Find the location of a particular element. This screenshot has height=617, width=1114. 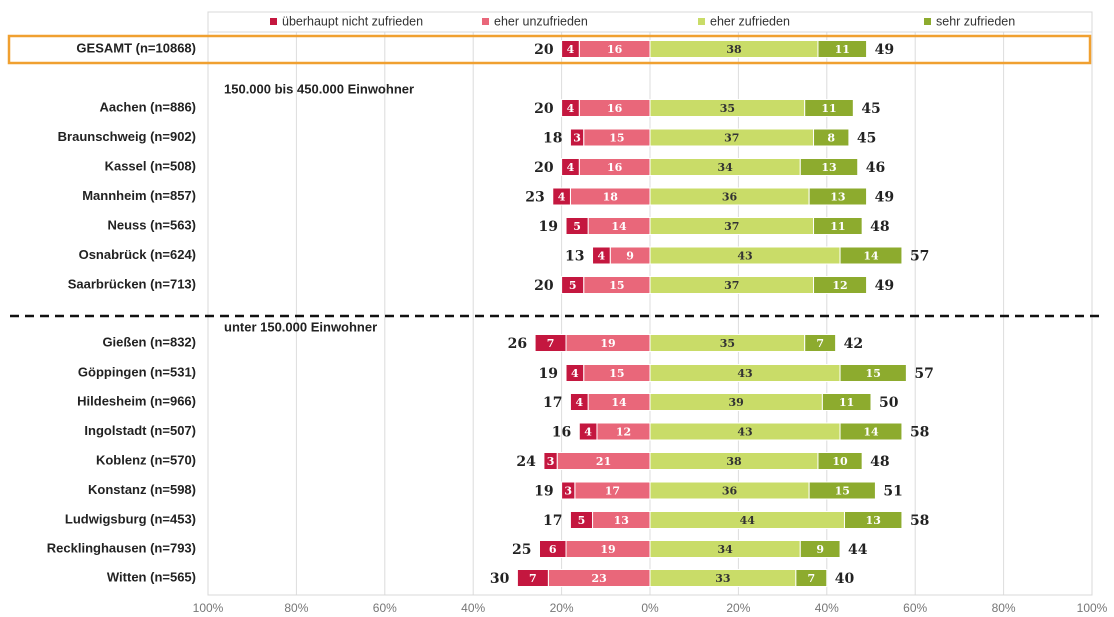

segment-label: 13 is located at coordinates (828, 167).